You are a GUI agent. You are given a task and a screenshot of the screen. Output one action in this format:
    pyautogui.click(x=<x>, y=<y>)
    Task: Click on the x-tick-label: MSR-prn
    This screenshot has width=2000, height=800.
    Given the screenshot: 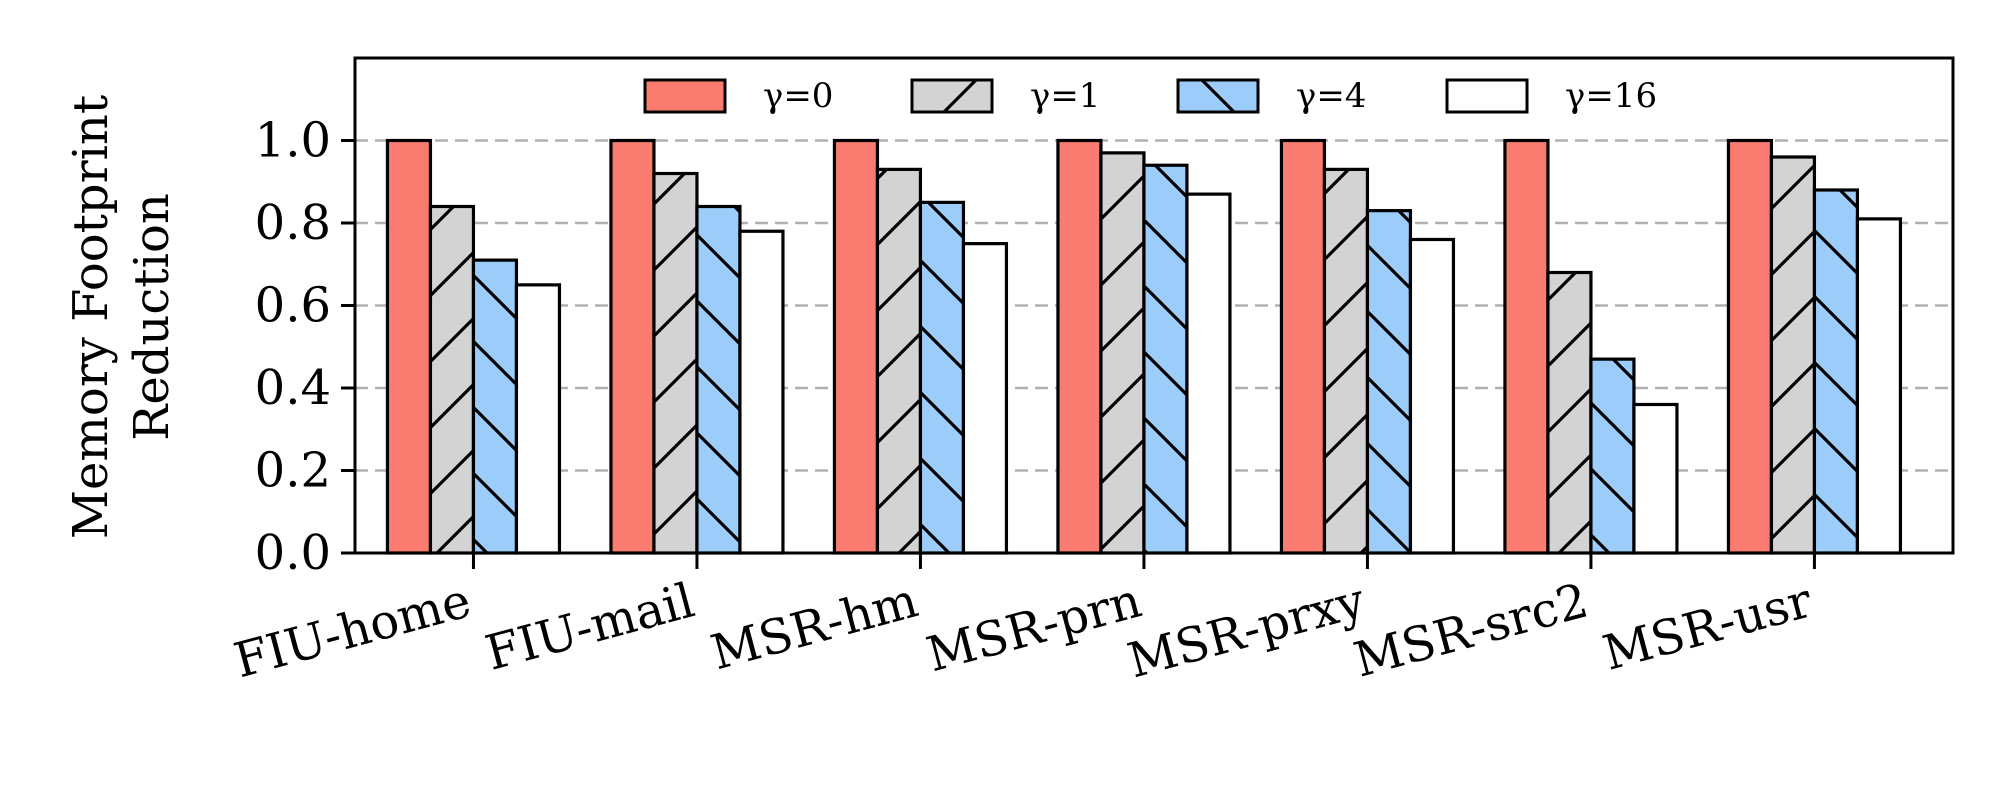 What is the action you would take?
    pyautogui.click(x=1034, y=627)
    